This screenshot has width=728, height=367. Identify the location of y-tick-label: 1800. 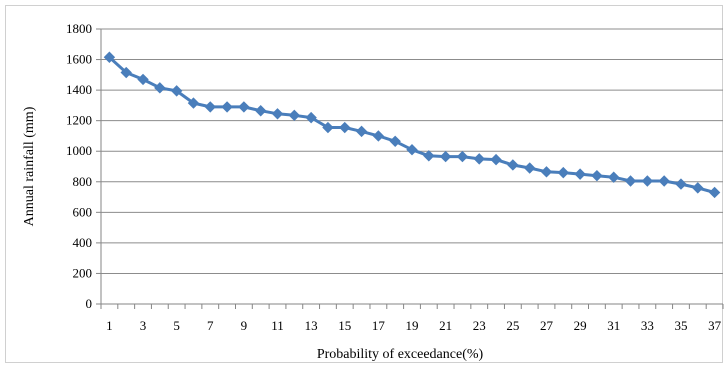
(79, 28).